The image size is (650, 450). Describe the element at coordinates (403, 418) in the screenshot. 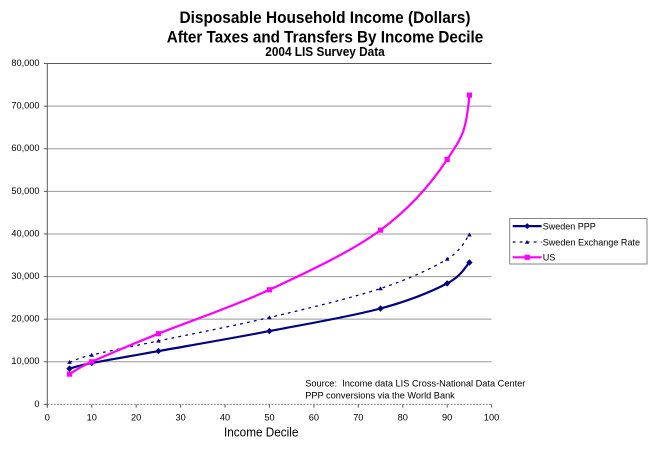

I see `svg-text: 80` at that location.